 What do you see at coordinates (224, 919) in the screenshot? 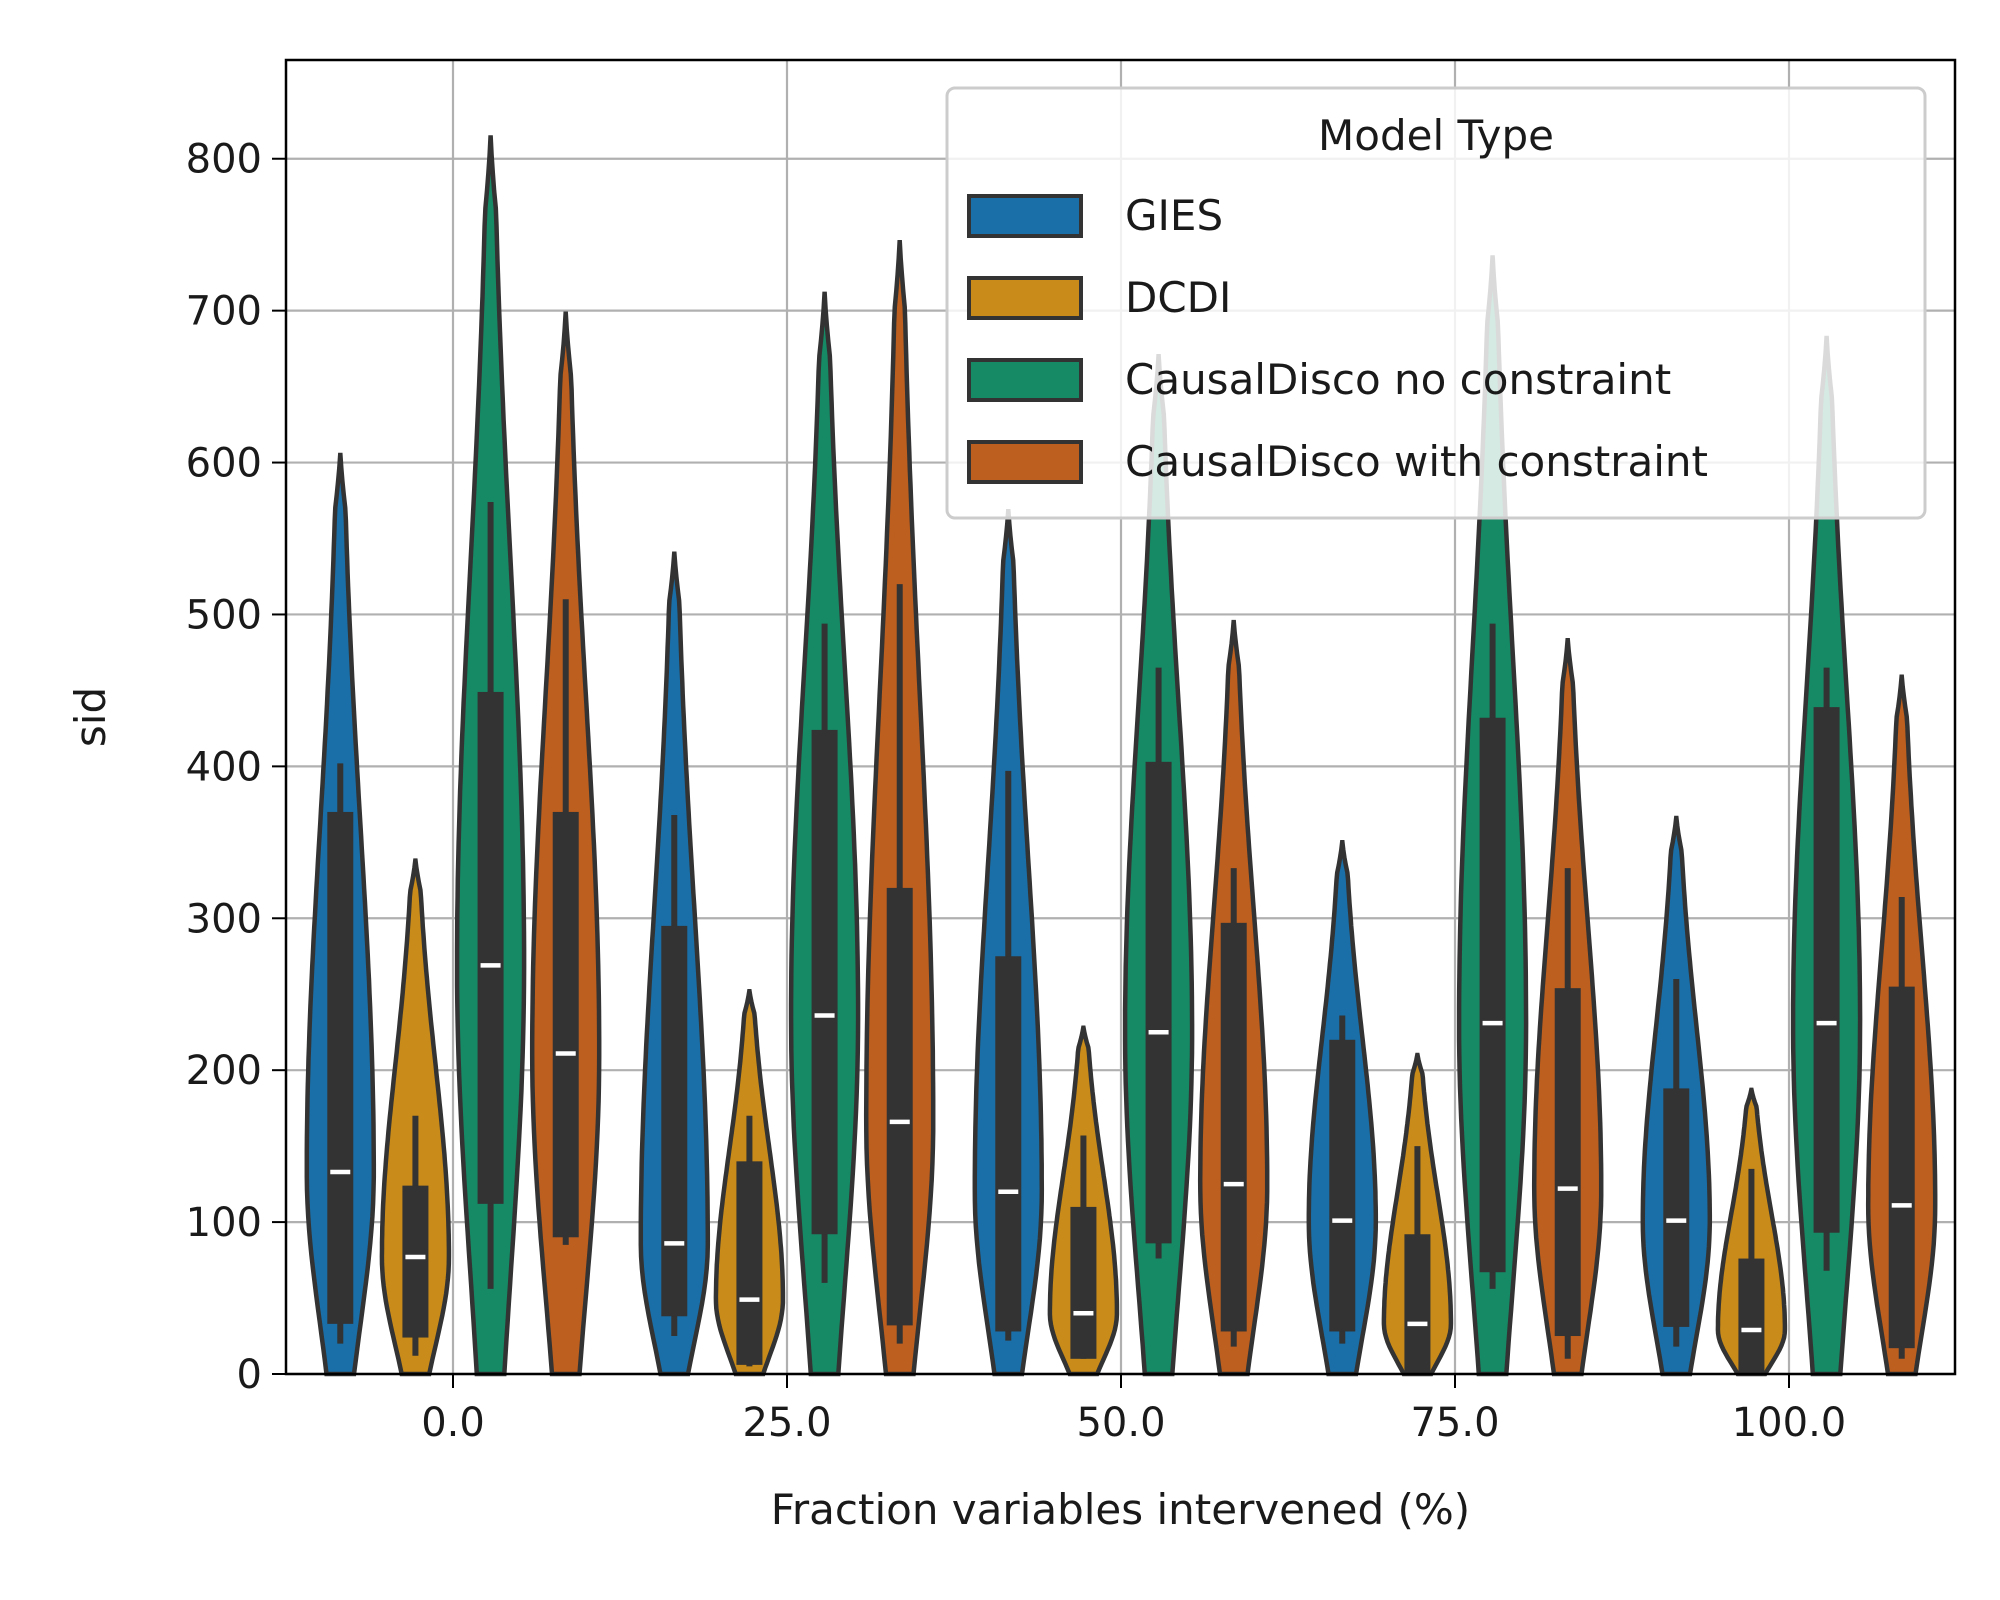
I see `y-tick-label: 300` at bounding box center [224, 919].